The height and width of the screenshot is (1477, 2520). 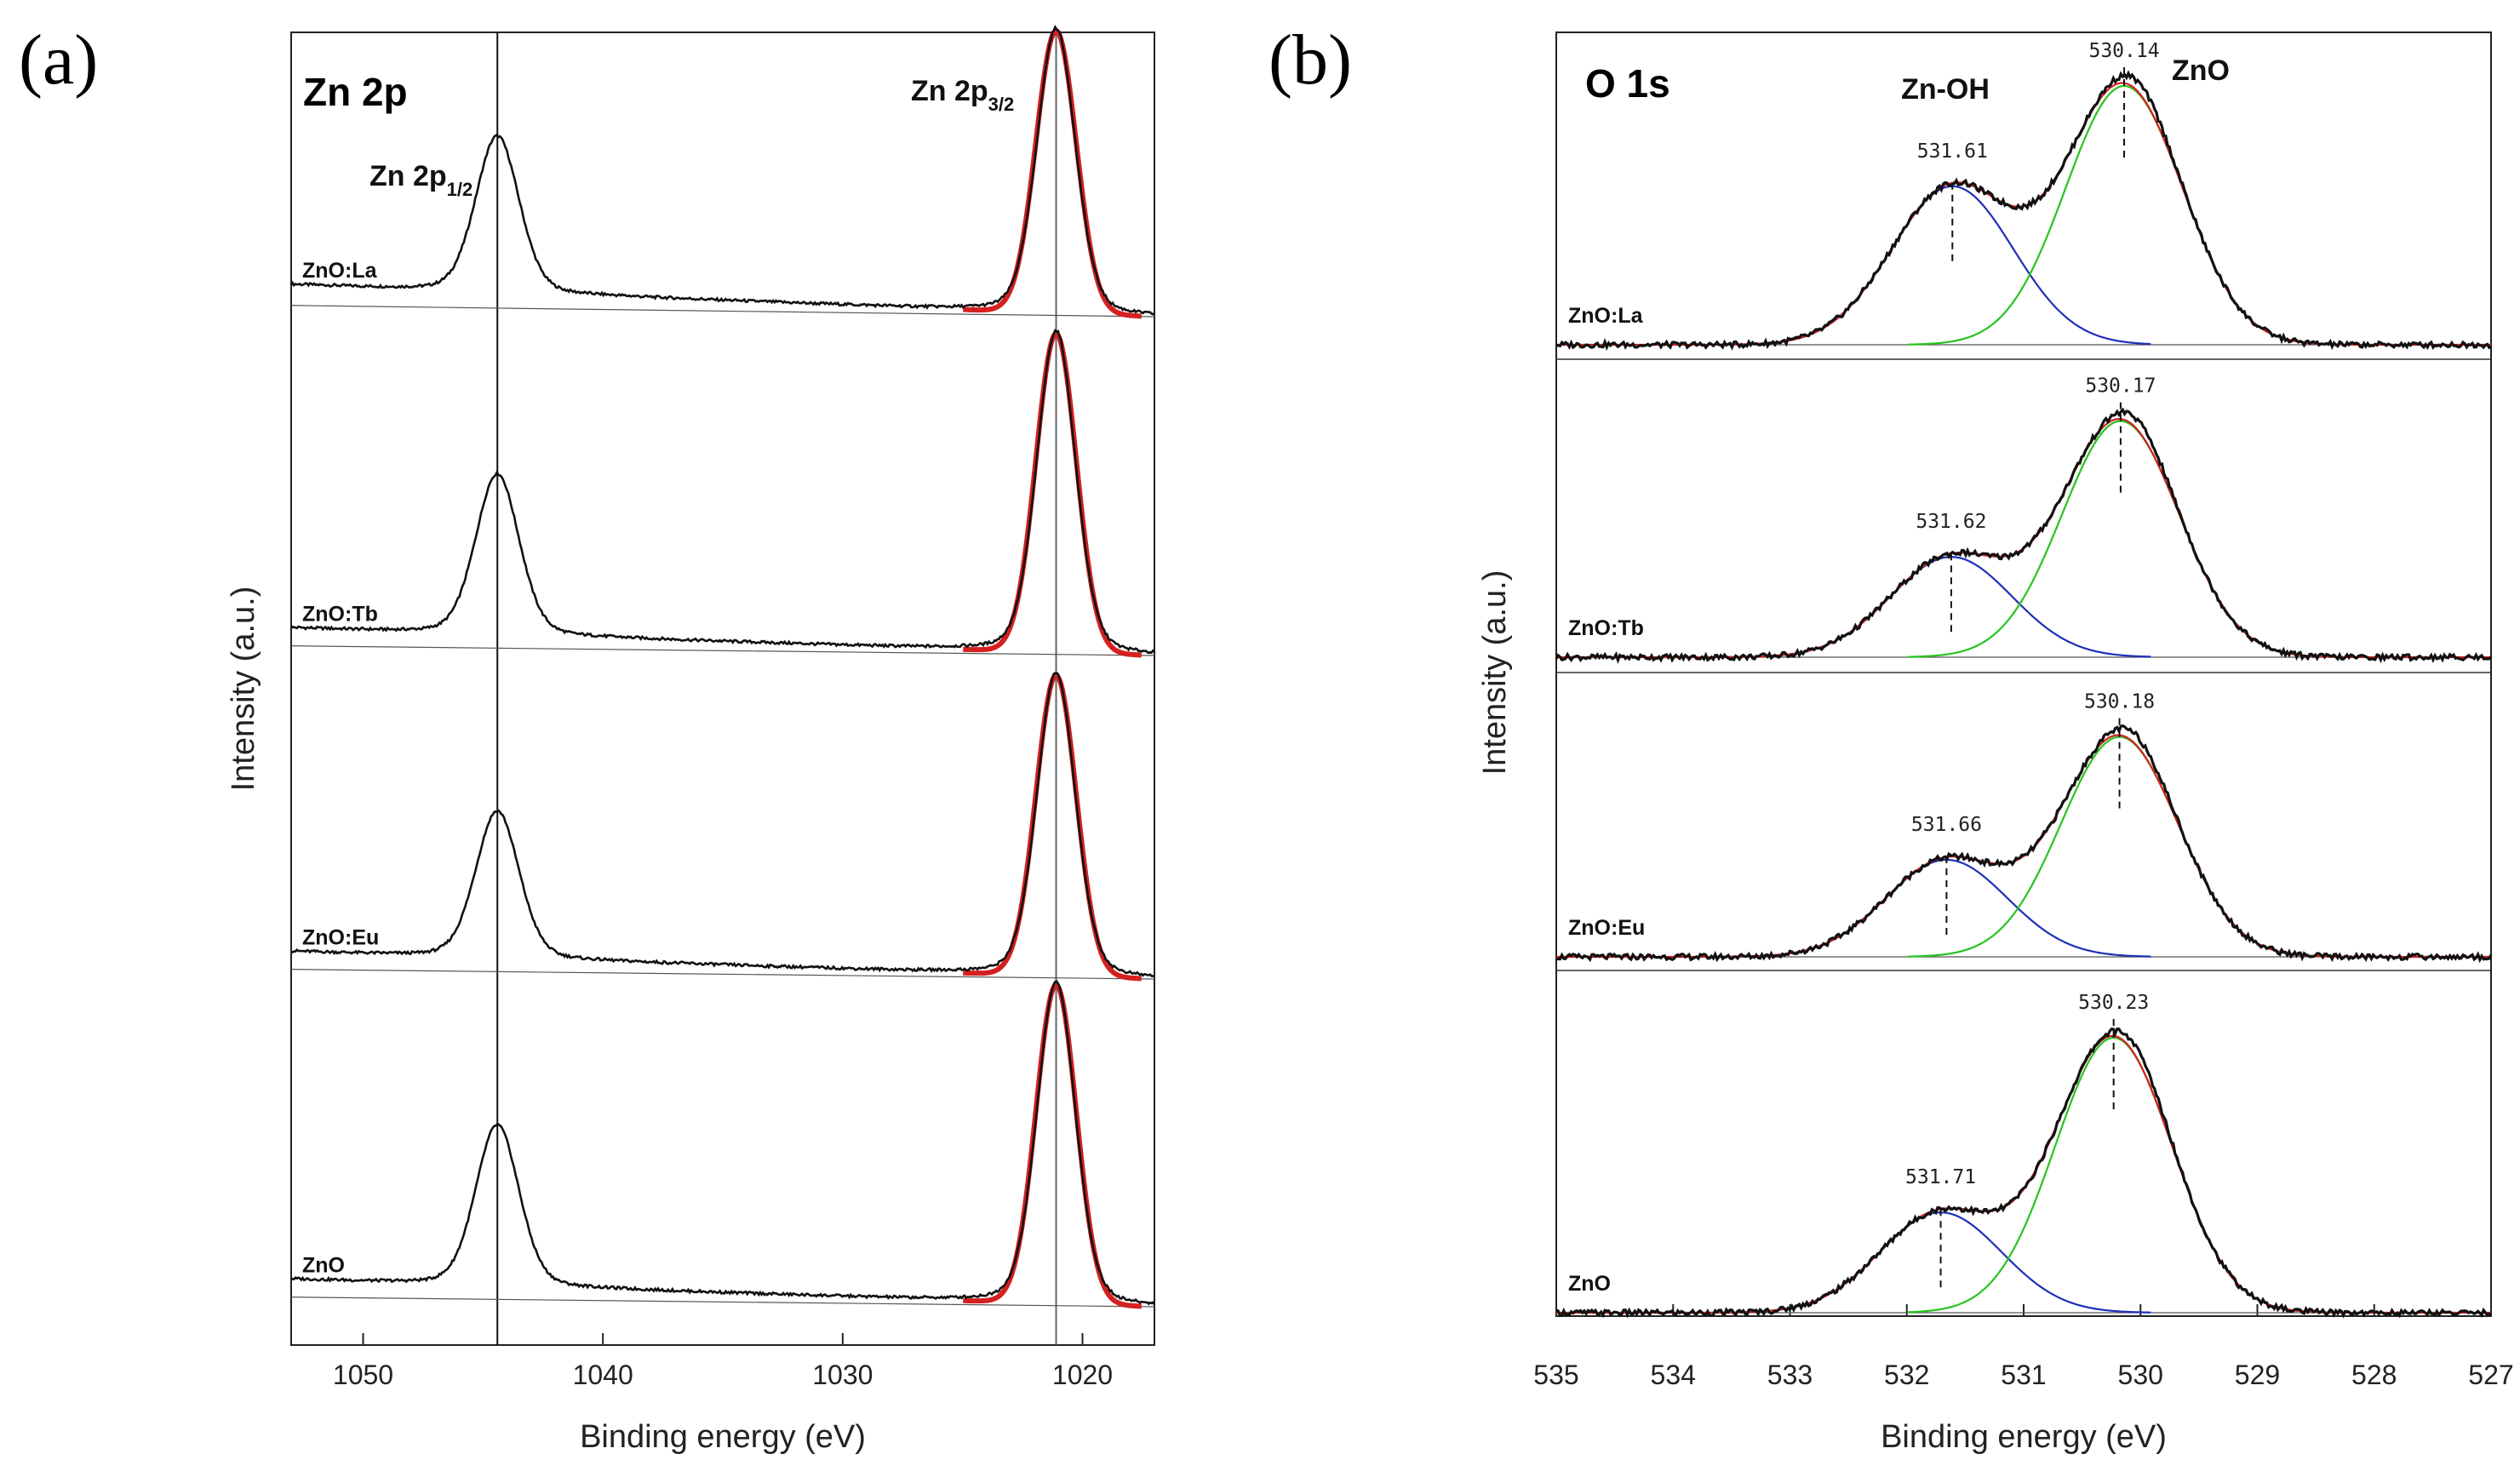 What do you see at coordinates (2023, 1347) in the screenshot?
I see `panel-b-x-ticks: 535 534 533 532 531 530 529 528 527` at bounding box center [2023, 1347].